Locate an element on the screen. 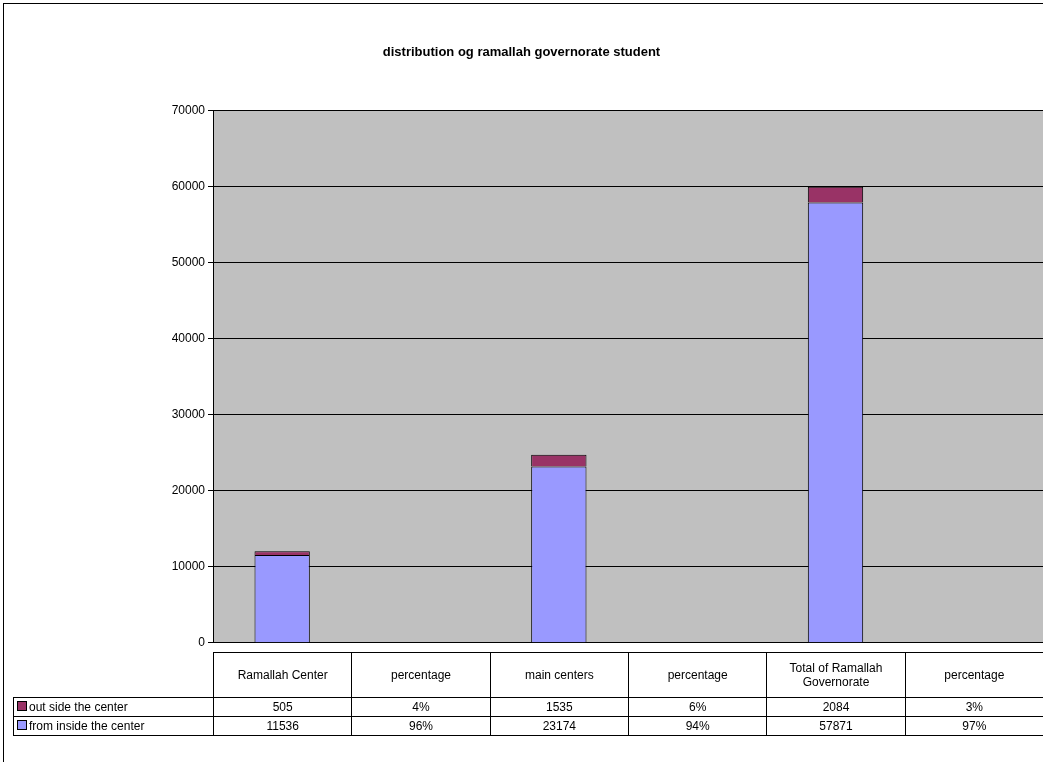  data-label: 4% is located at coordinates (421, 707).